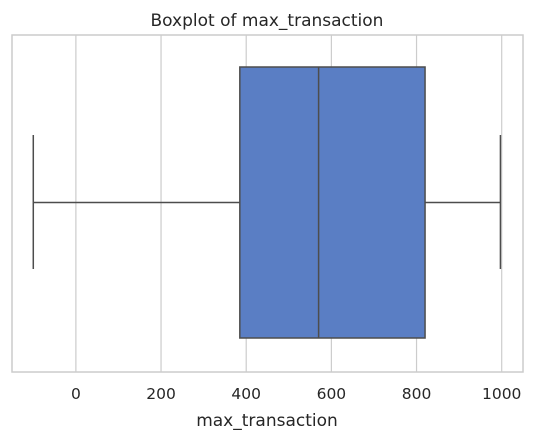  I want to click on x-tick-label: 600, so click(332, 394).